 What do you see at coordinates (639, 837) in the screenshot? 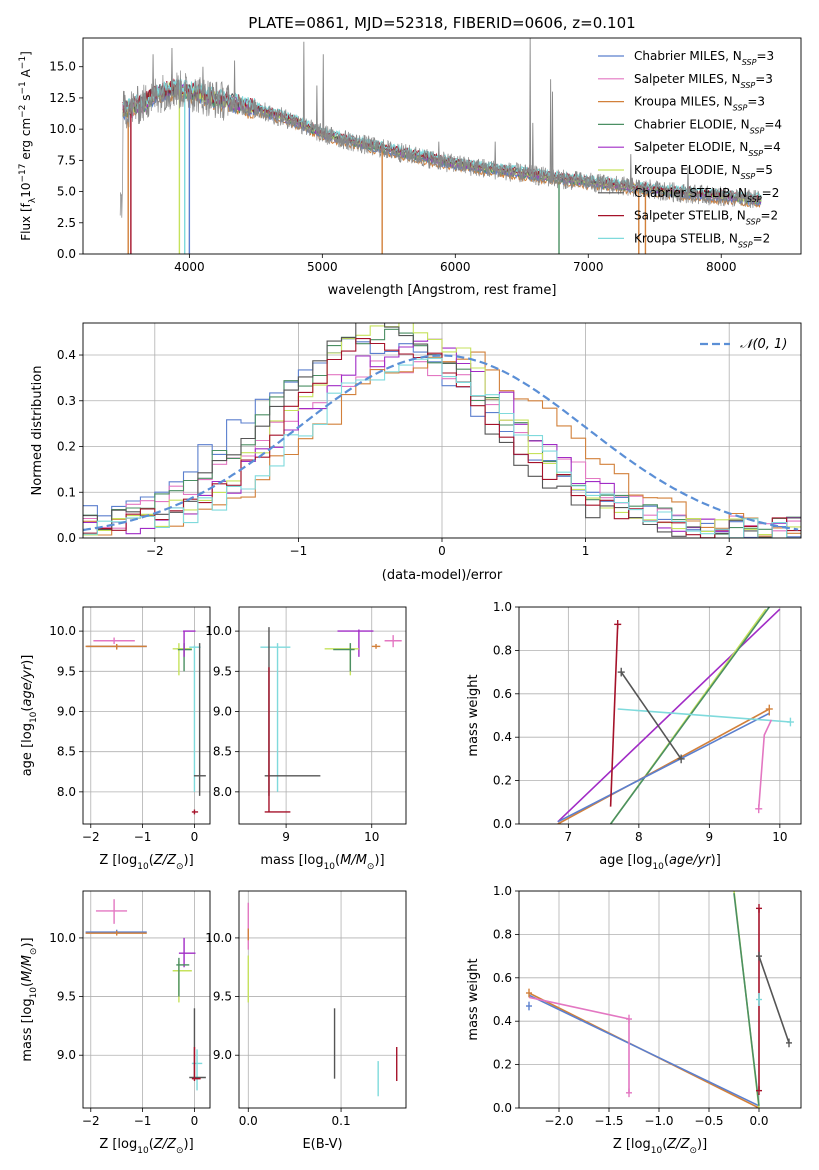
I see `x-tick-label: 8` at bounding box center [639, 837].